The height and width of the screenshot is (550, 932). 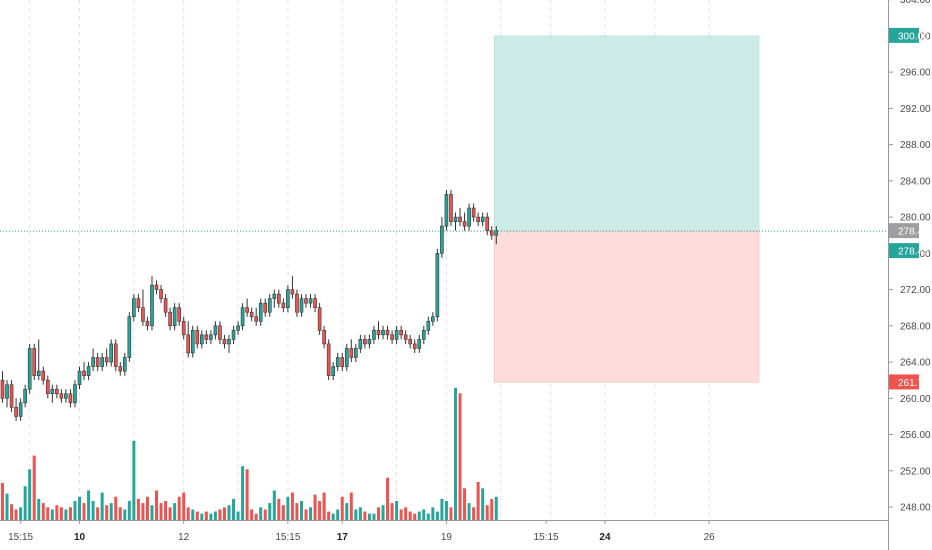 I want to click on price-badges: 300.00 278.45 278.45 261.75, so click(x=909, y=208).